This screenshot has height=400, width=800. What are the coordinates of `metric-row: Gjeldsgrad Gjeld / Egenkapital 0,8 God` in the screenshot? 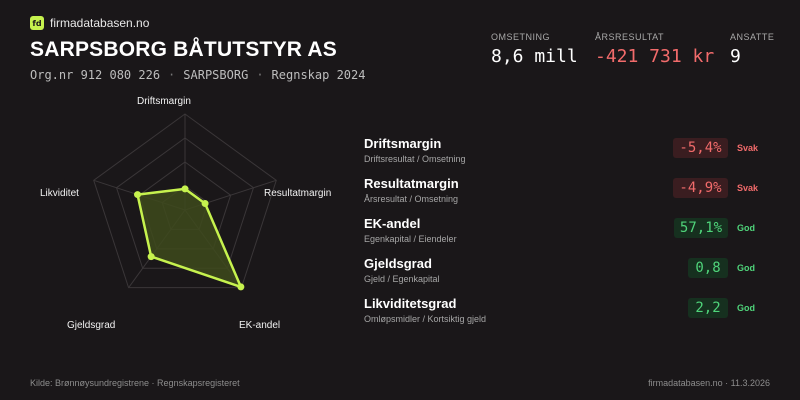 It's located at (564, 276).